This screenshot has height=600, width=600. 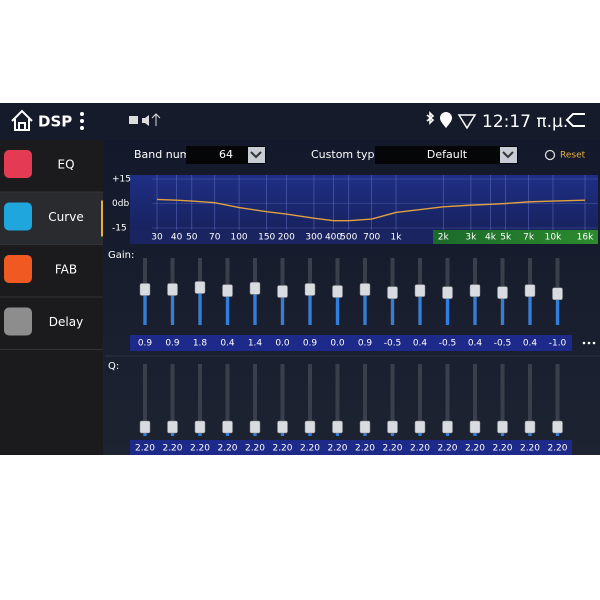 What do you see at coordinates (18, 321) in the screenshot?
I see `sidebar-icon` at bounding box center [18, 321].